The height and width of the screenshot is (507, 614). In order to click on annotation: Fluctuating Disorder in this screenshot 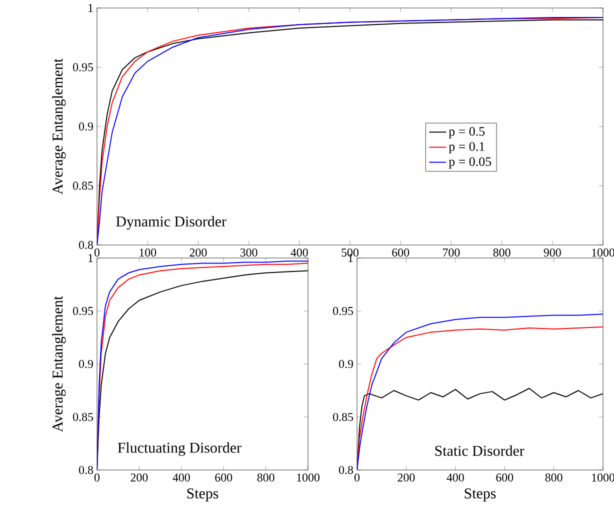, I will do `click(180, 449)`.